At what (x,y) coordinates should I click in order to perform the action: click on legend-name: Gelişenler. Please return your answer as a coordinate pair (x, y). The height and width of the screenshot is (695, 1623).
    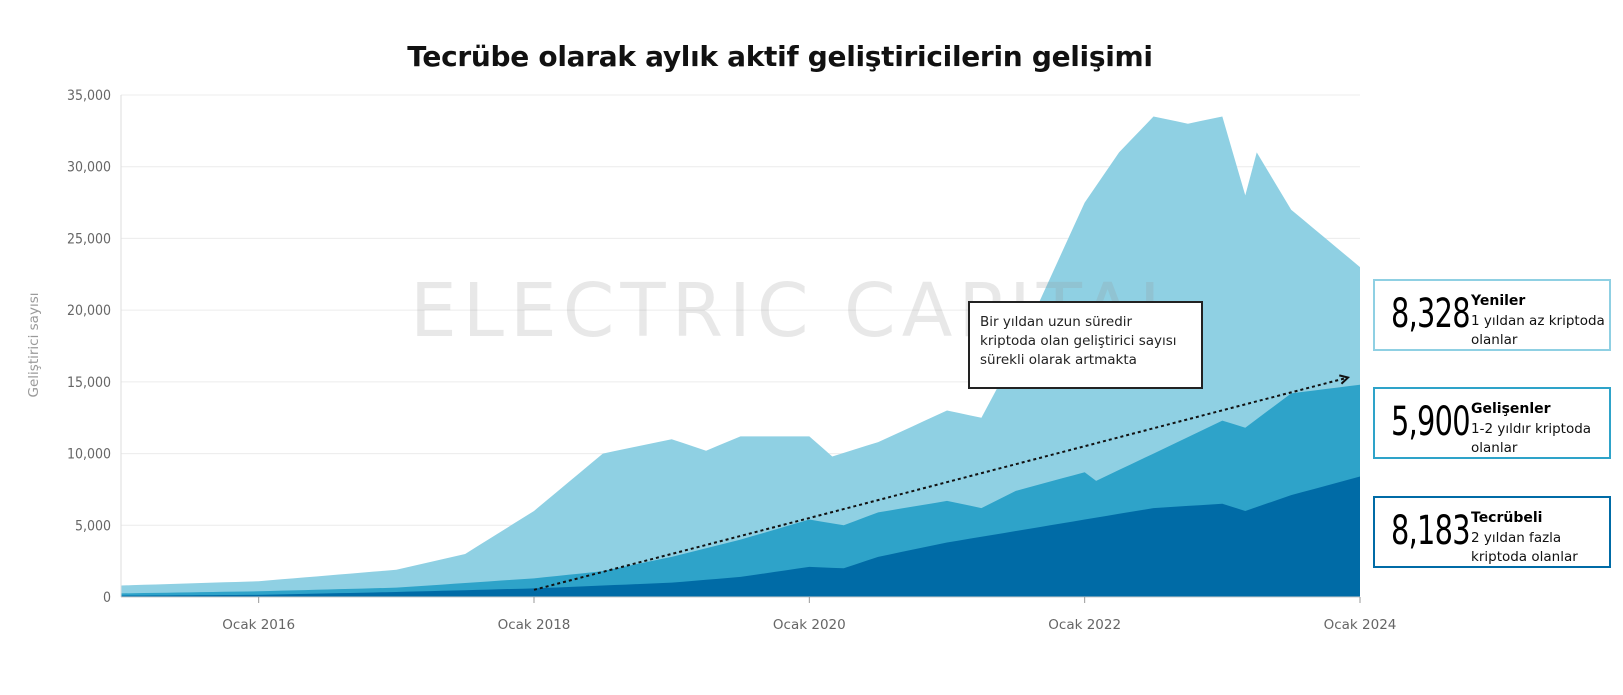
    Looking at the image, I should click on (1511, 409).